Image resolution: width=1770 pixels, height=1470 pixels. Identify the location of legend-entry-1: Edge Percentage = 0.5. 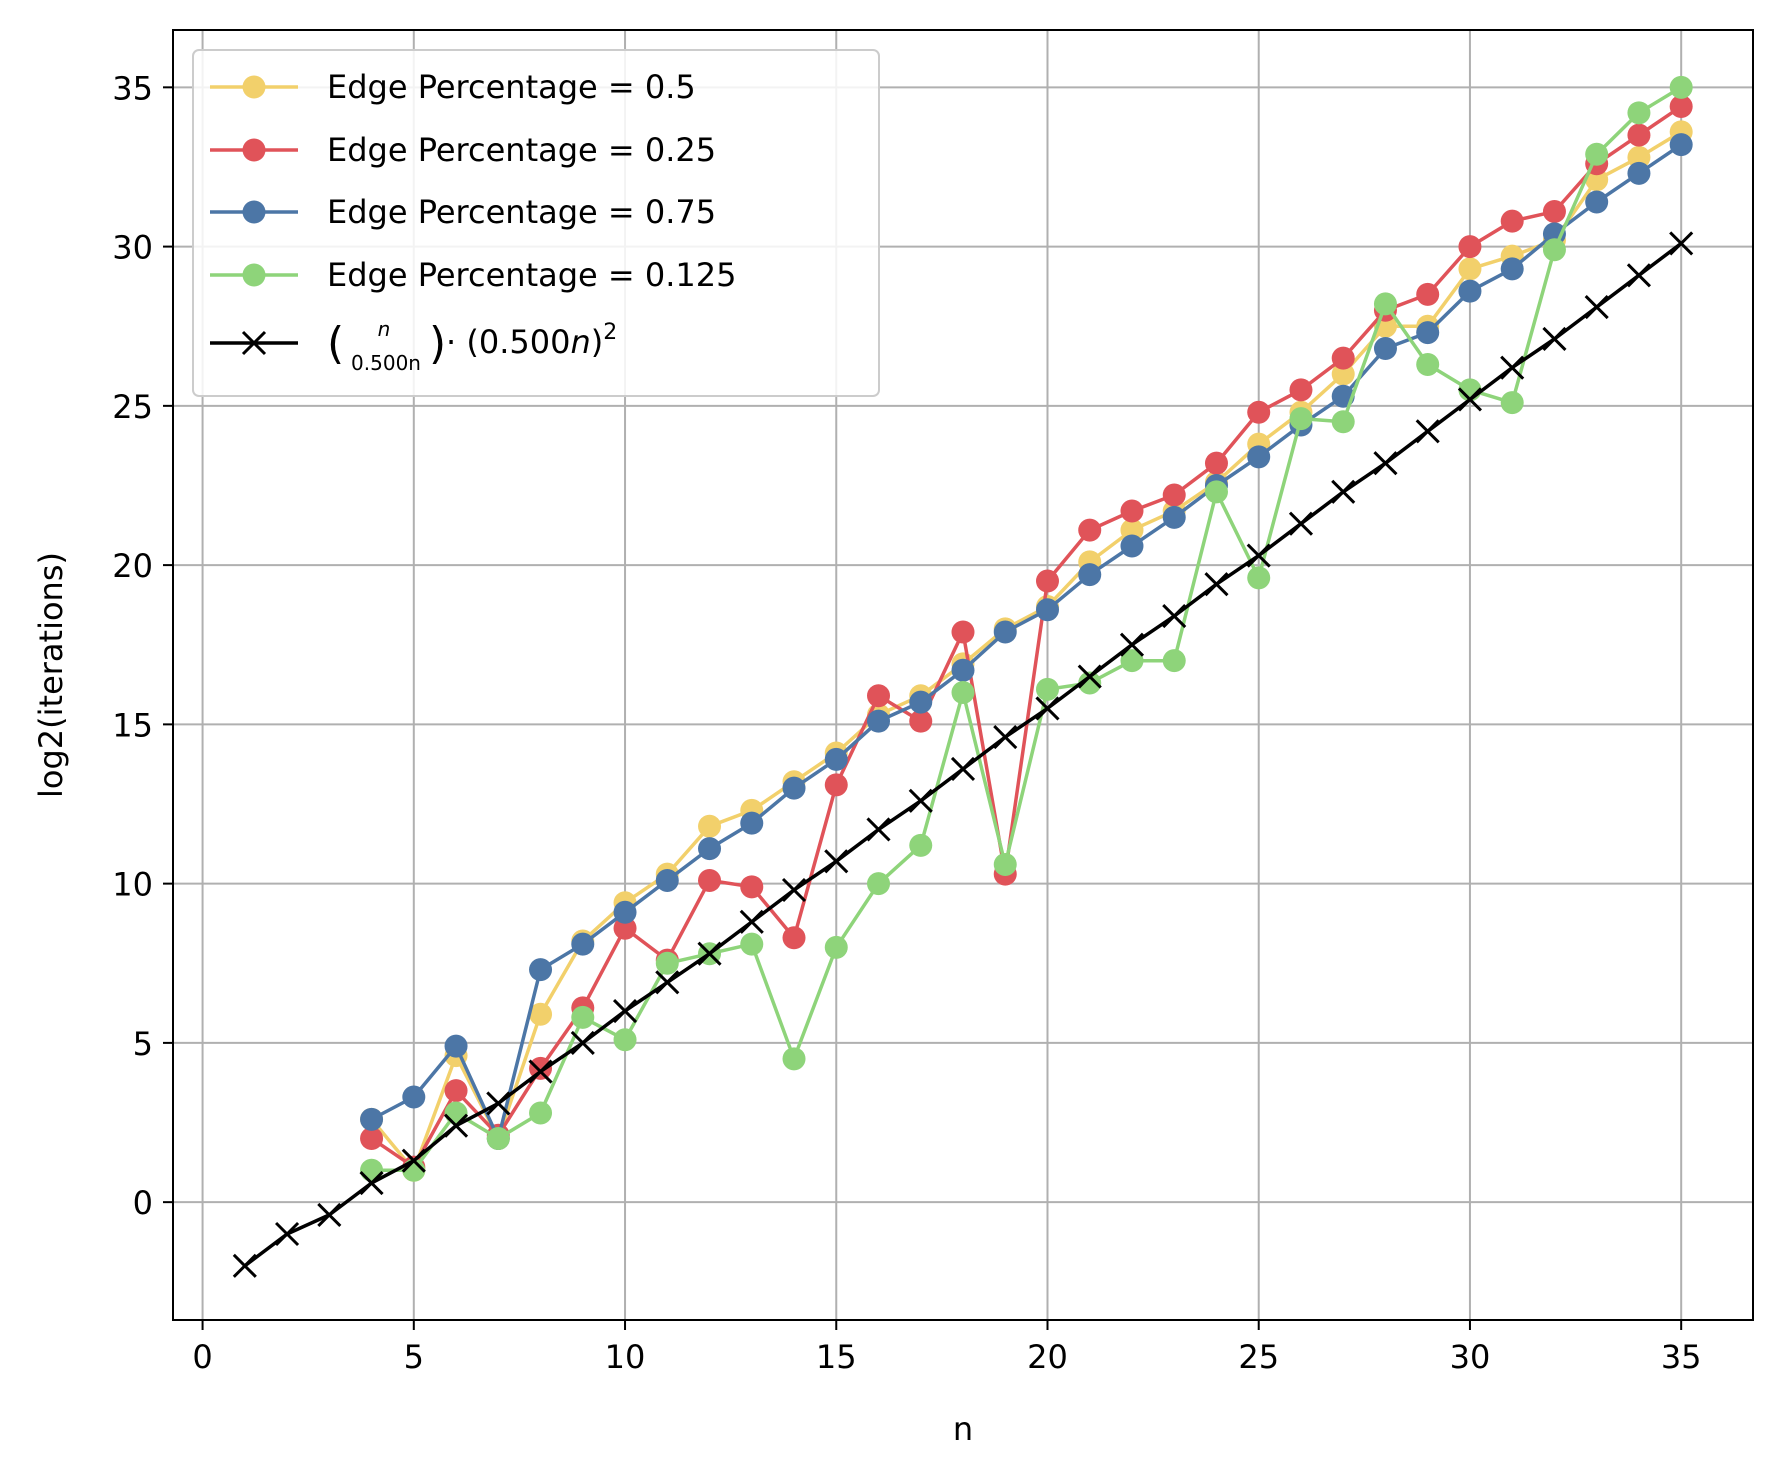
(453, 87).